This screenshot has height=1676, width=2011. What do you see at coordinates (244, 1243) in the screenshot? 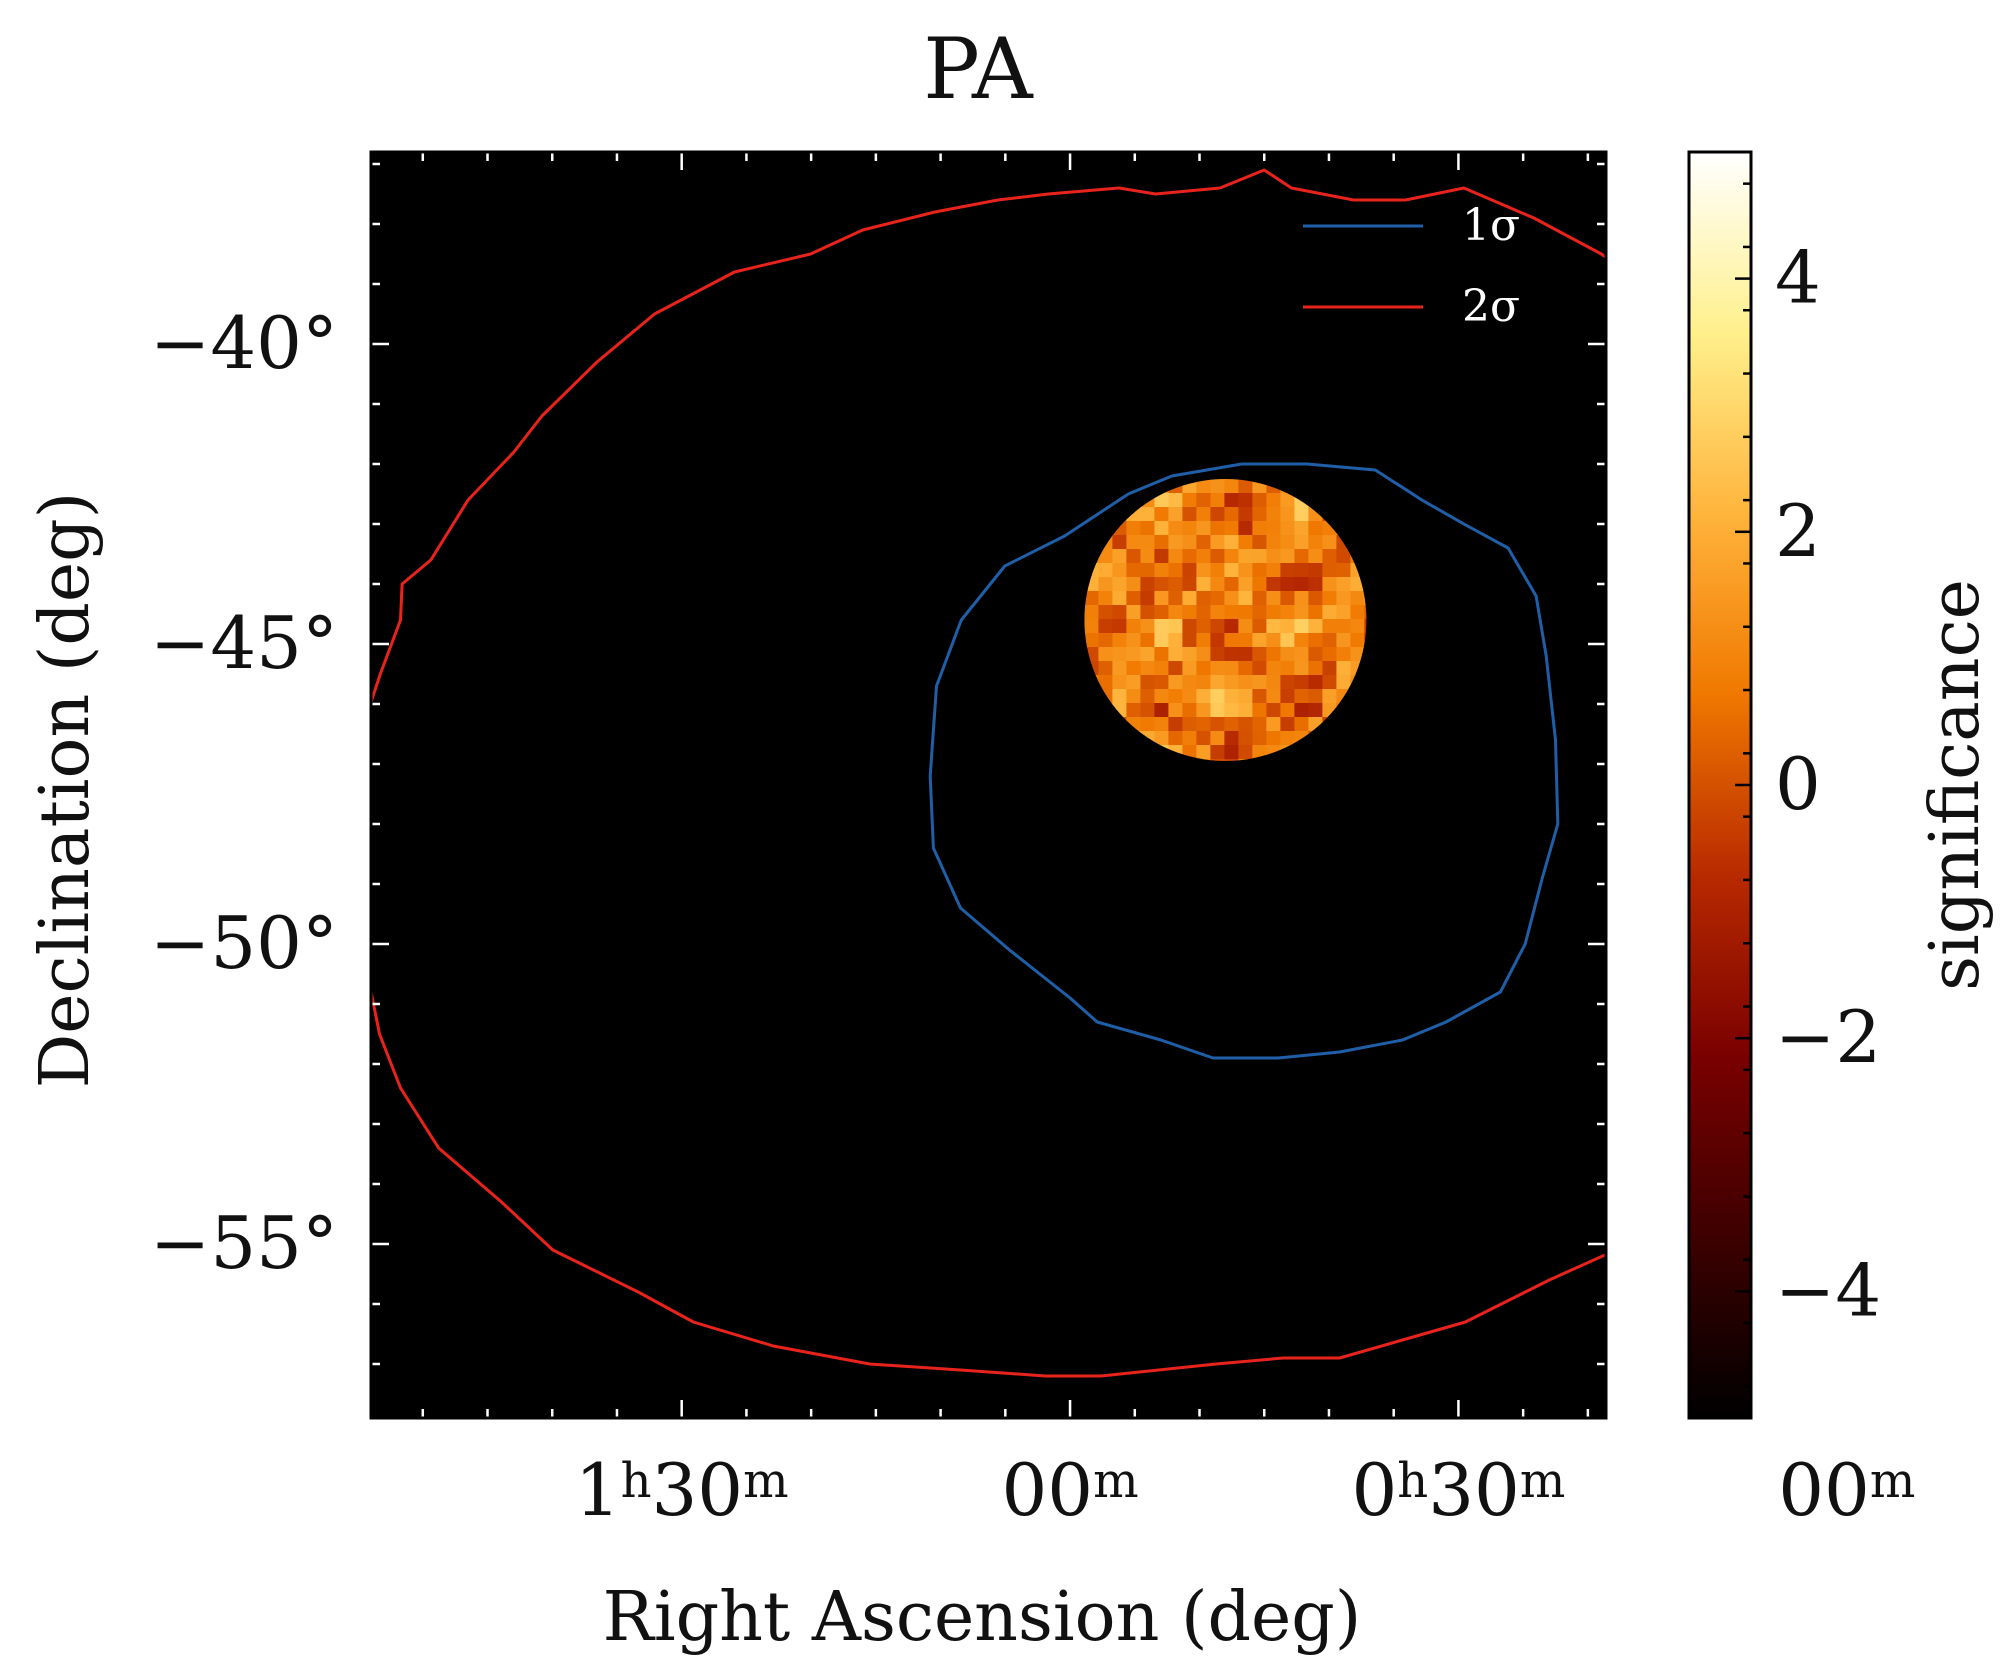
I see `y-tick-label: −55°` at bounding box center [244, 1243].